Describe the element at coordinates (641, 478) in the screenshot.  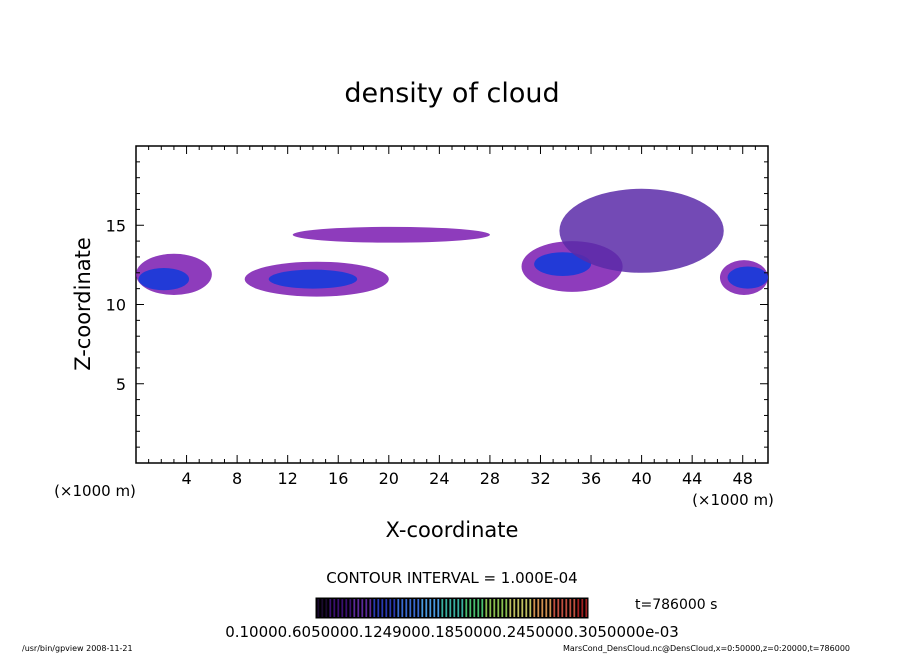
I see `x-tick-label: 40` at that location.